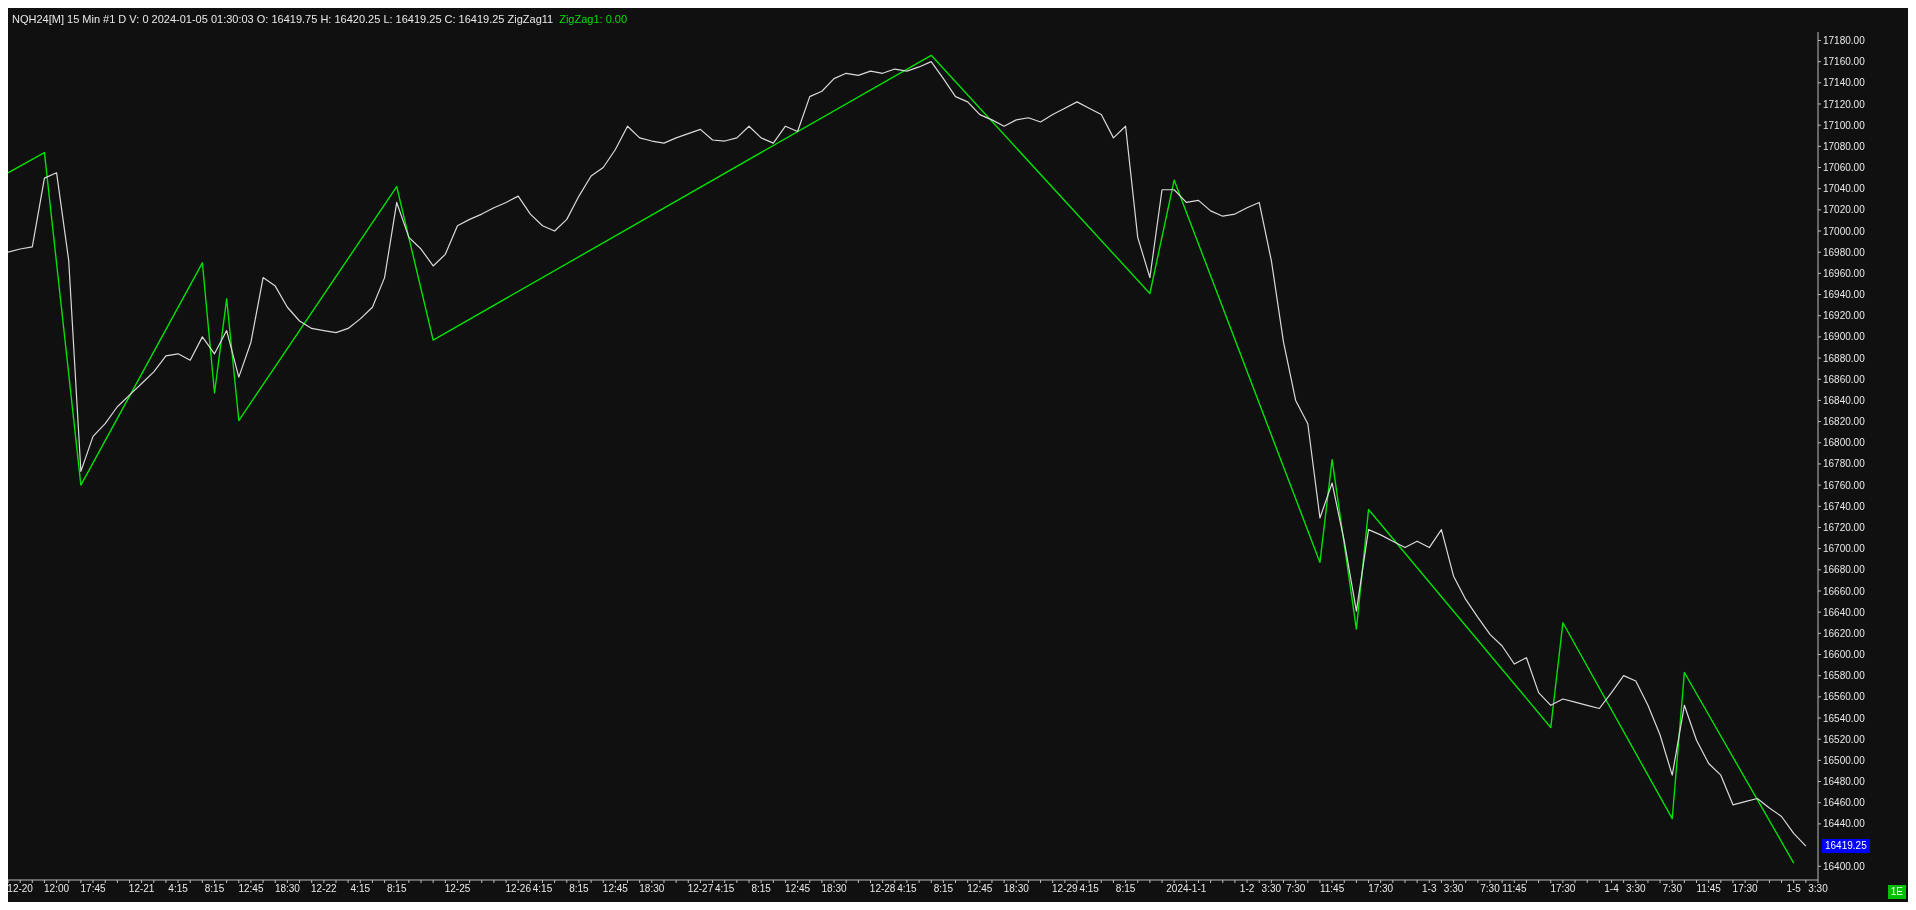  What do you see at coordinates (593, 19) in the screenshot?
I see `text: ZigZag1: 0.00` at bounding box center [593, 19].